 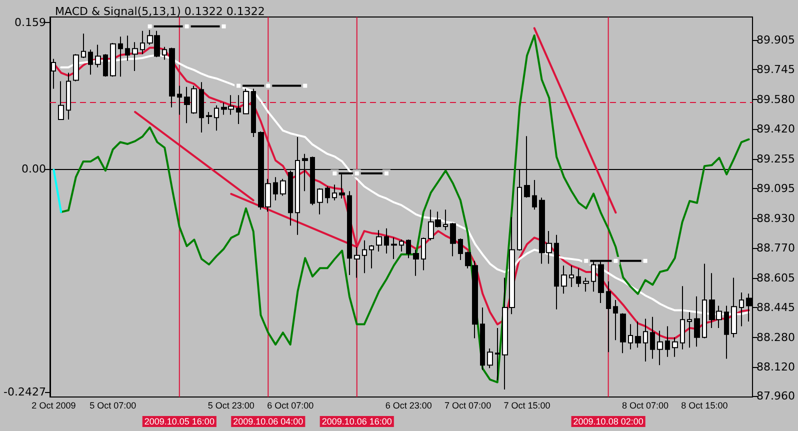 I want to click on x-tick-label: 2 Oct 2009, so click(x=54, y=405).